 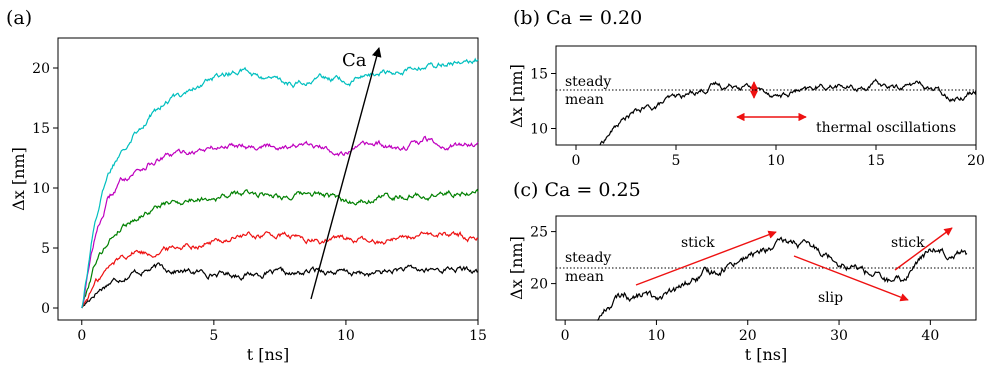 What do you see at coordinates (18, 179) in the screenshot?
I see `panel-a-ylabel: Δx [nm]` at bounding box center [18, 179].